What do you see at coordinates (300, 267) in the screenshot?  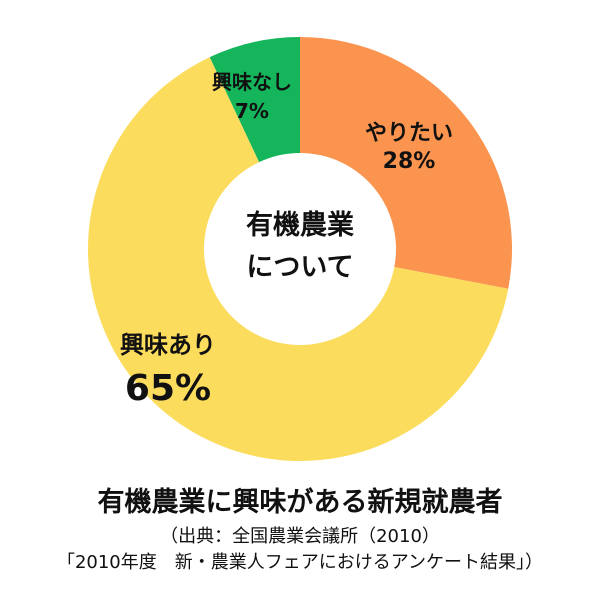 I see `center-label-line2: について` at bounding box center [300, 267].